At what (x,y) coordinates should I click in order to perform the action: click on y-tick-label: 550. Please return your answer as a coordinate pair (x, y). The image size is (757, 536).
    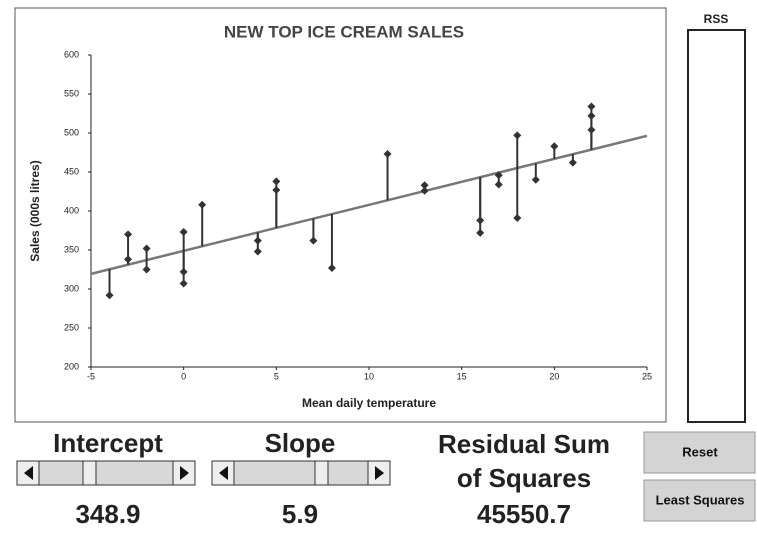
    Looking at the image, I should click on (71, 93).